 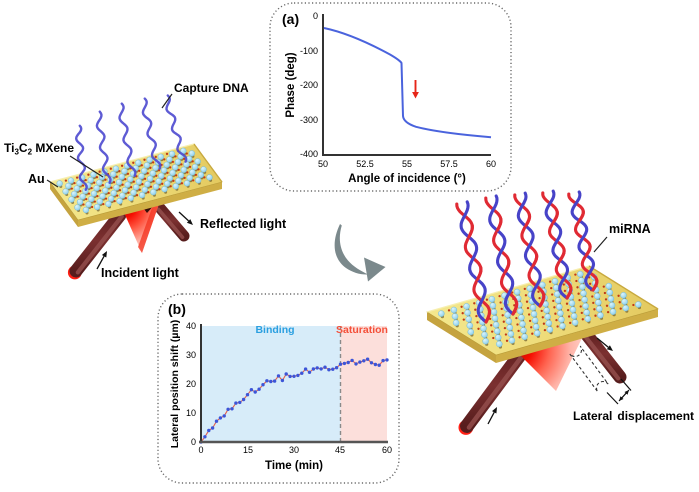 I want to click on svg-text: 15, so click(x=248, y=450).